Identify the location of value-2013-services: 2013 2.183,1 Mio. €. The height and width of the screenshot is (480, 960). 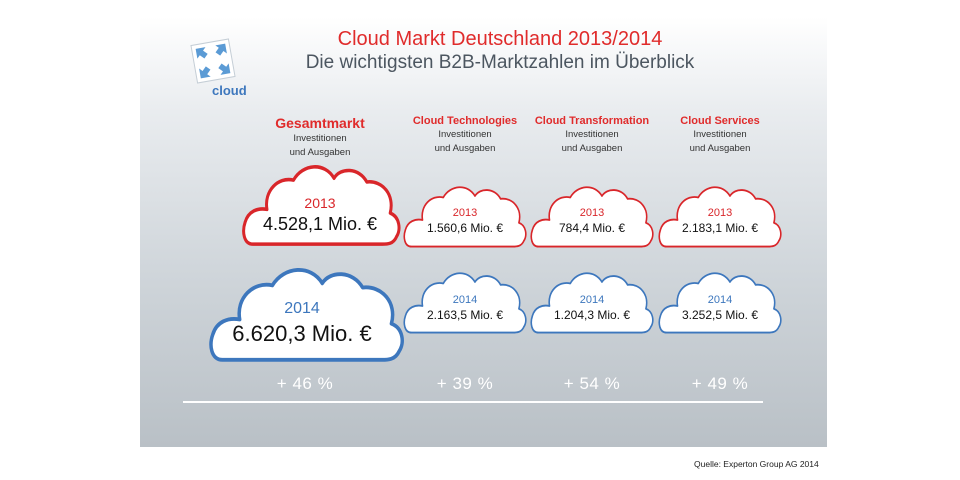
(720, 221).